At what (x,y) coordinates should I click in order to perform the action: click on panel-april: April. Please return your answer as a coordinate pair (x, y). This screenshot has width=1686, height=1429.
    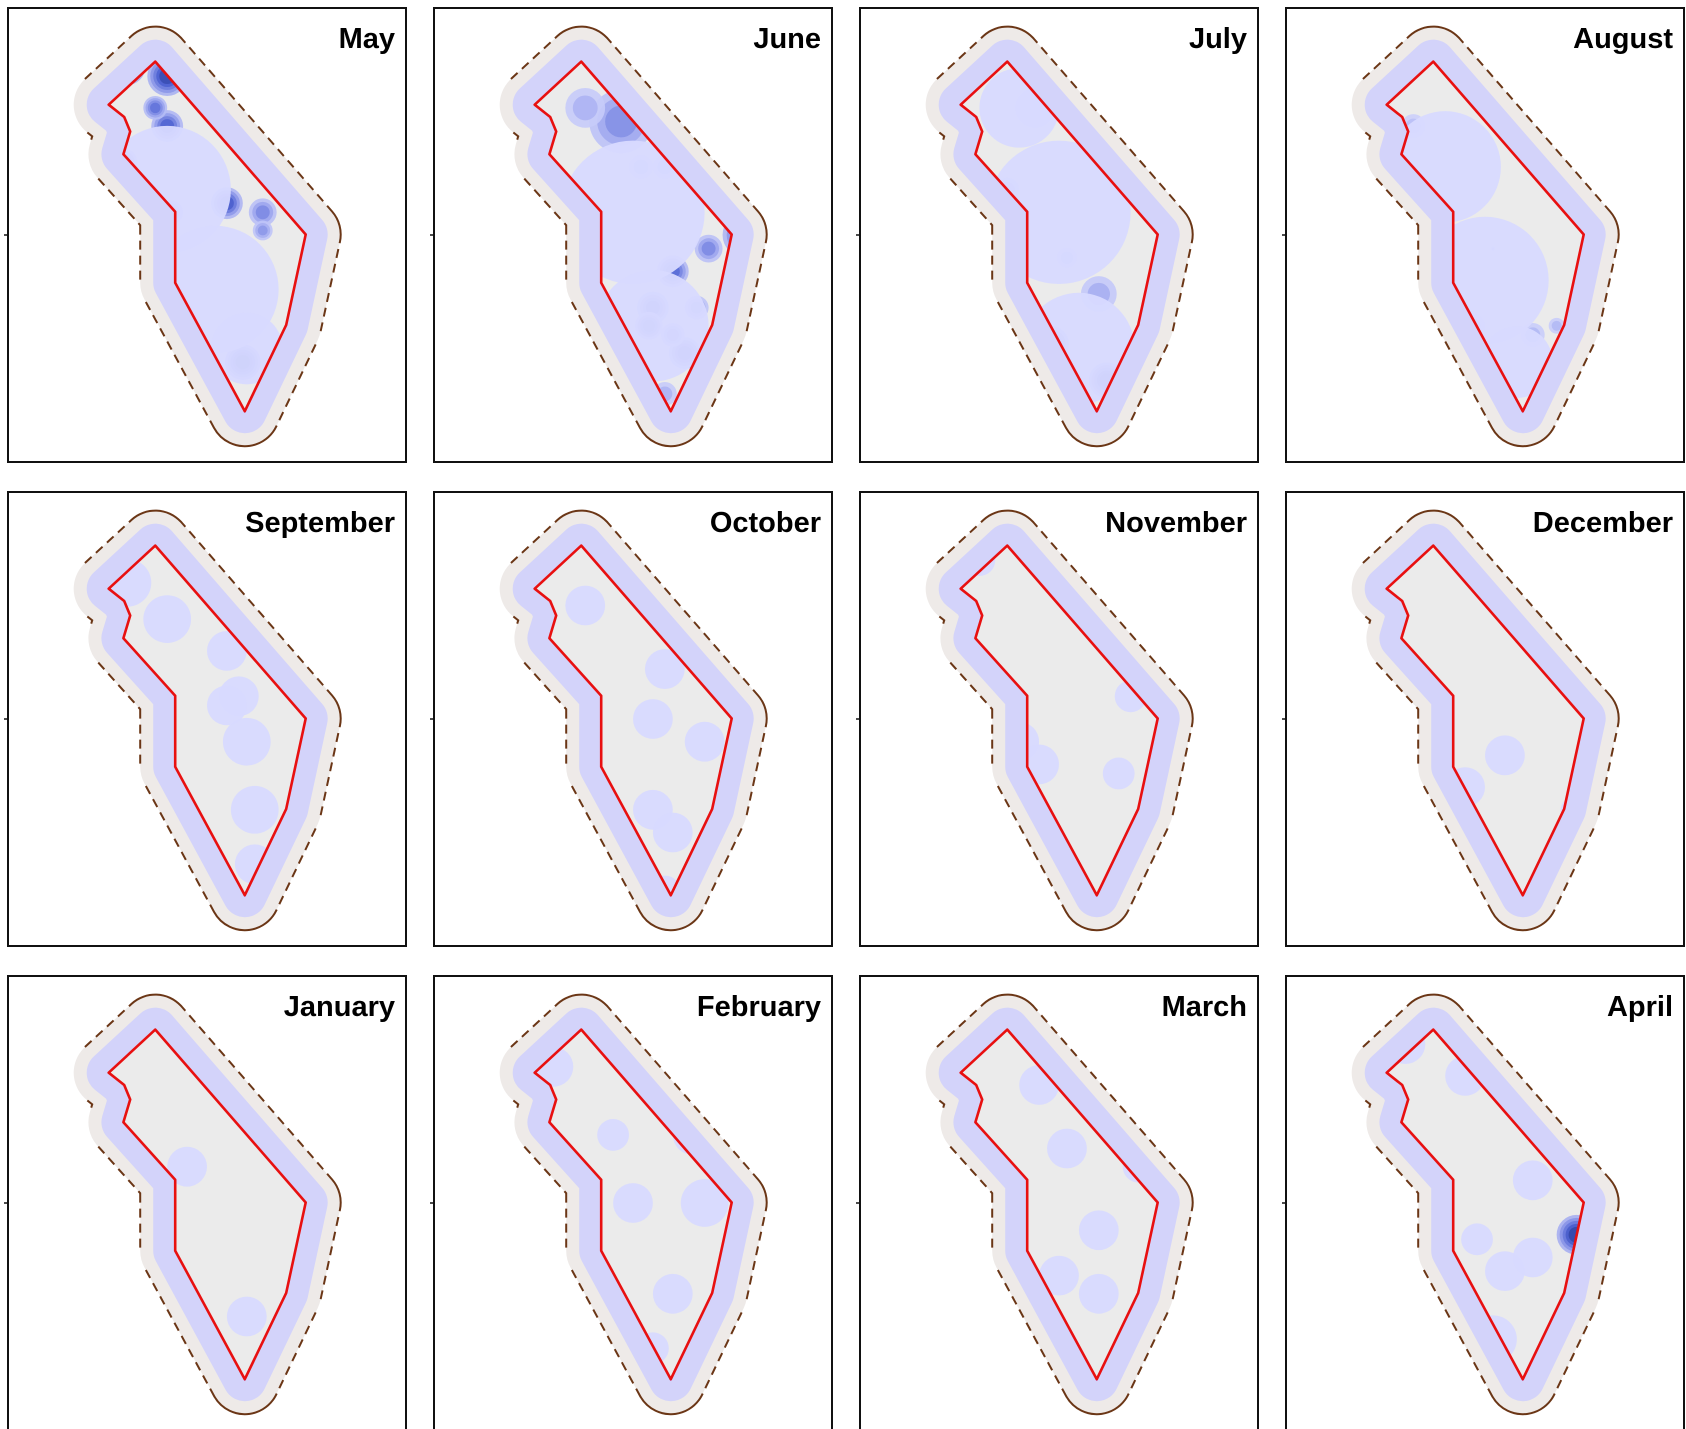
    Looking at the image, I should click on (1483, 1202).